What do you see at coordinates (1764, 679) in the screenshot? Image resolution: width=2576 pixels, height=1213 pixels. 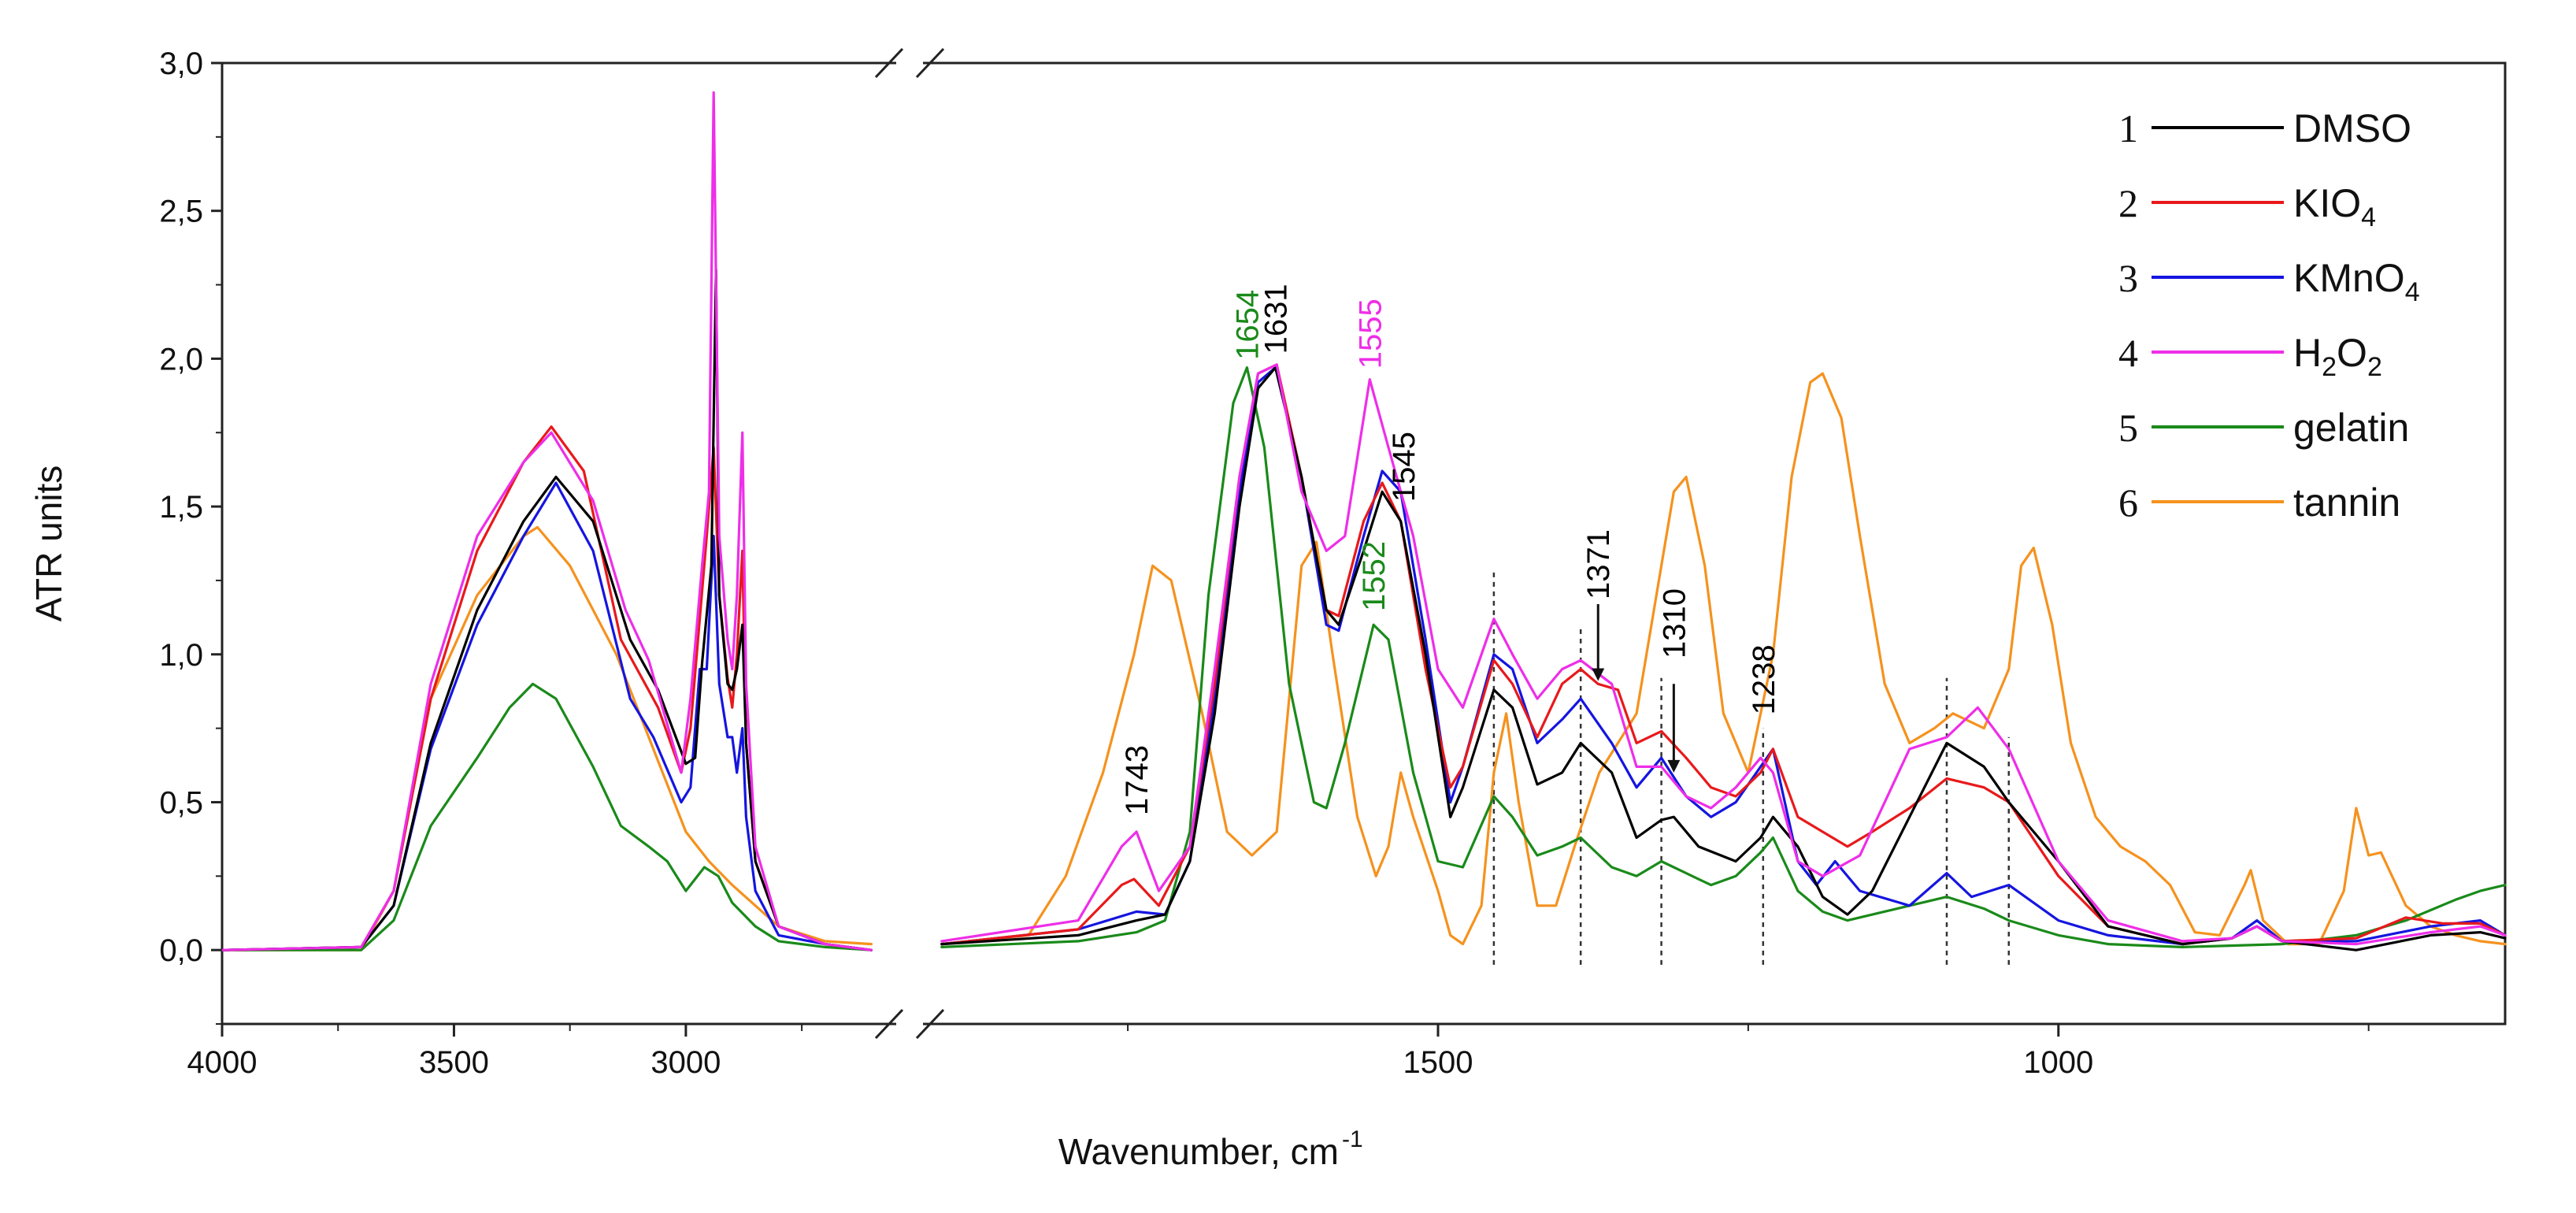 I see `peak-label: 1238` at bounding box center [1764, 679].